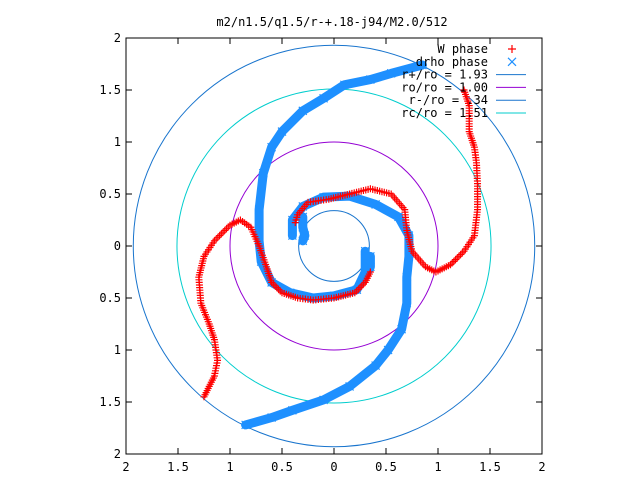 The height and width of the screenshot is (480, 640). Describe the element at coordinates (512, 62) in the screenshot. I see `legend-marker-x` at that location.